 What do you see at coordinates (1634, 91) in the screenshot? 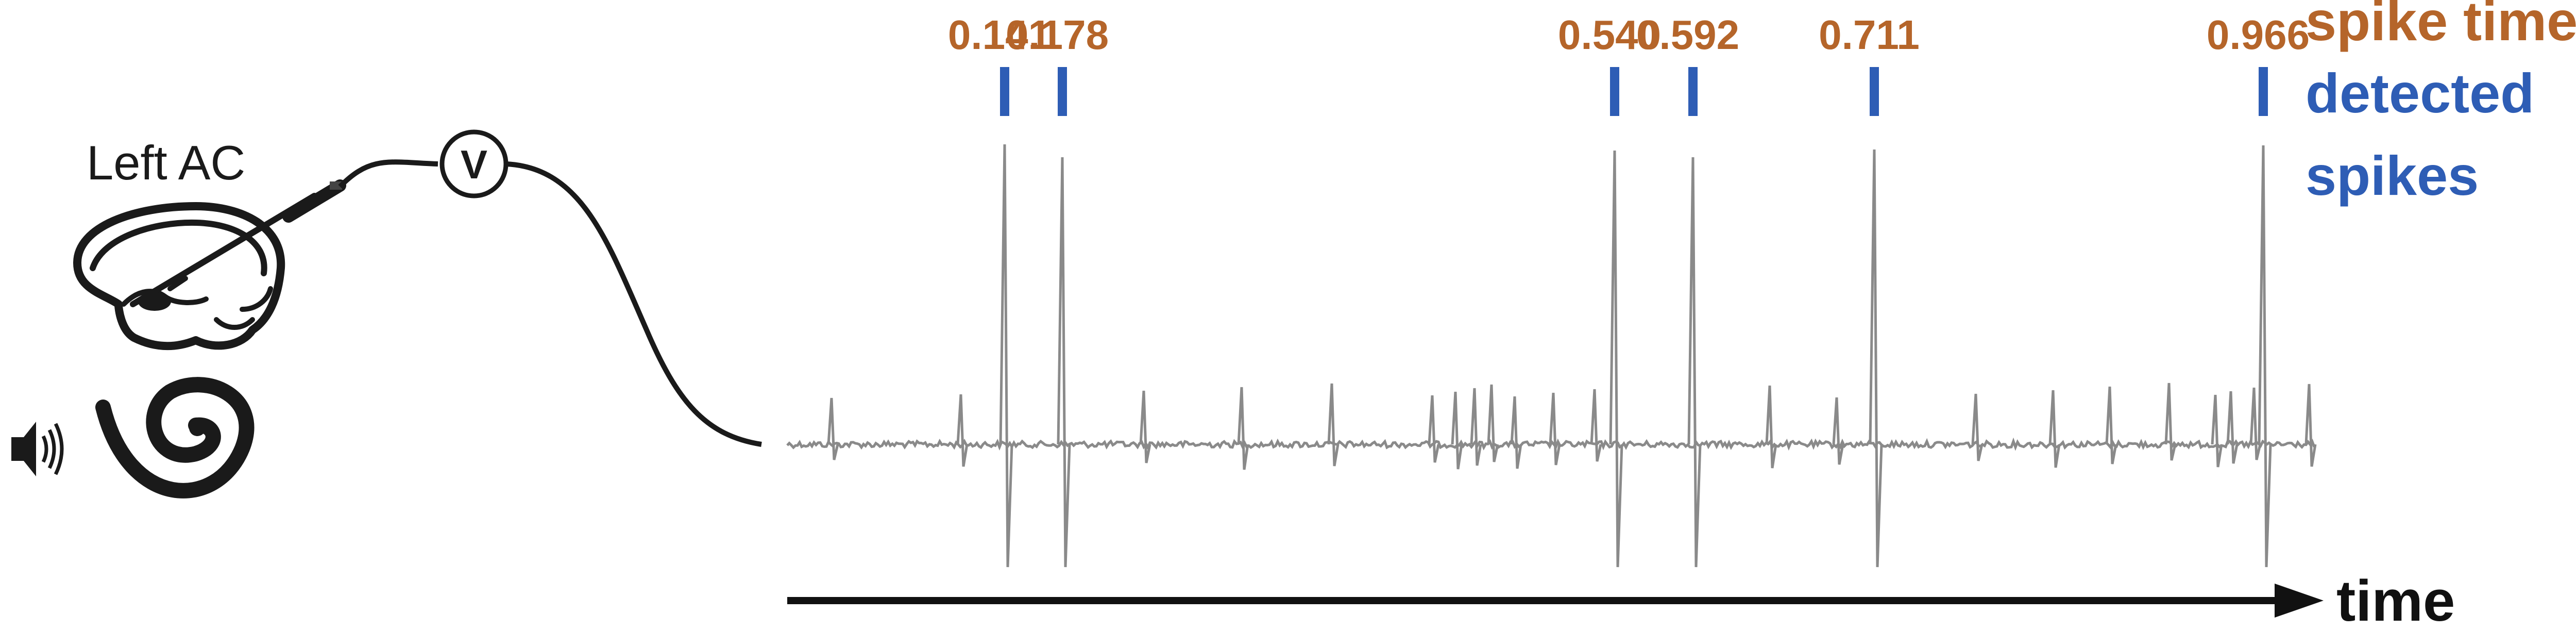
I see `detected-spike-ticks` at bounding box center [1634, 91].